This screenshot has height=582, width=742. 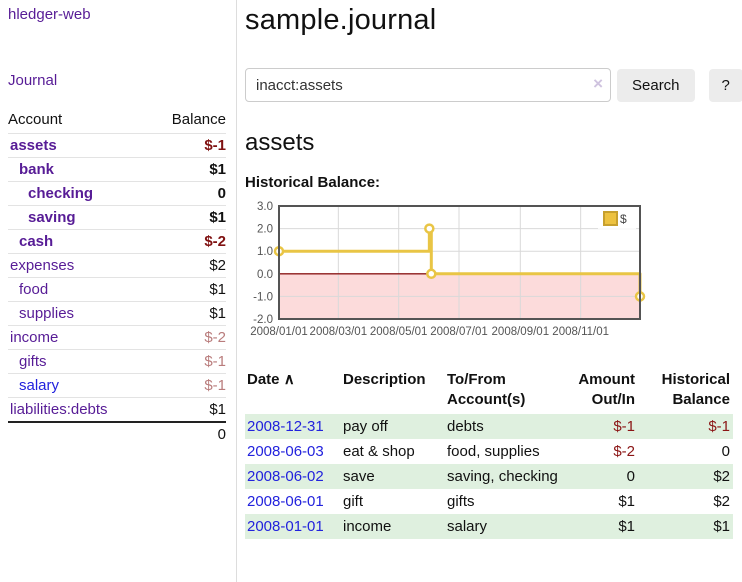 What do you see at coordinates (459, 262) in the screenshot?
I see `plot-border` at bounding box center [459, 262].